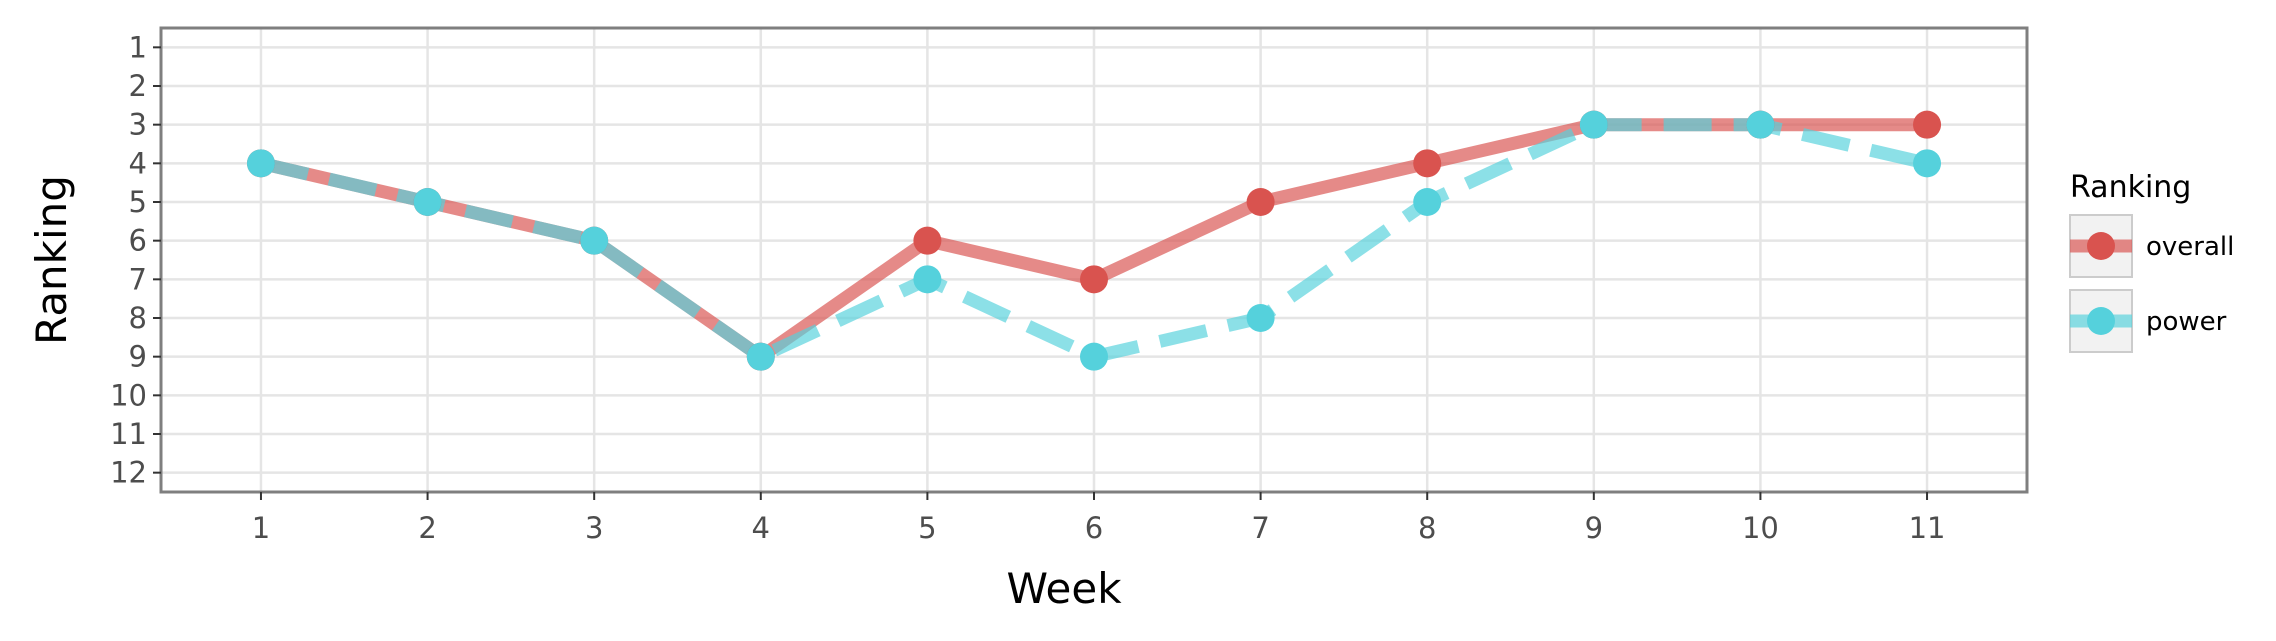 The height and width of the screenshot is (641, 2276). Describe the element at coordinates (1260, 528) in the screenshot. I see `x-tick-label: 7` at that location.